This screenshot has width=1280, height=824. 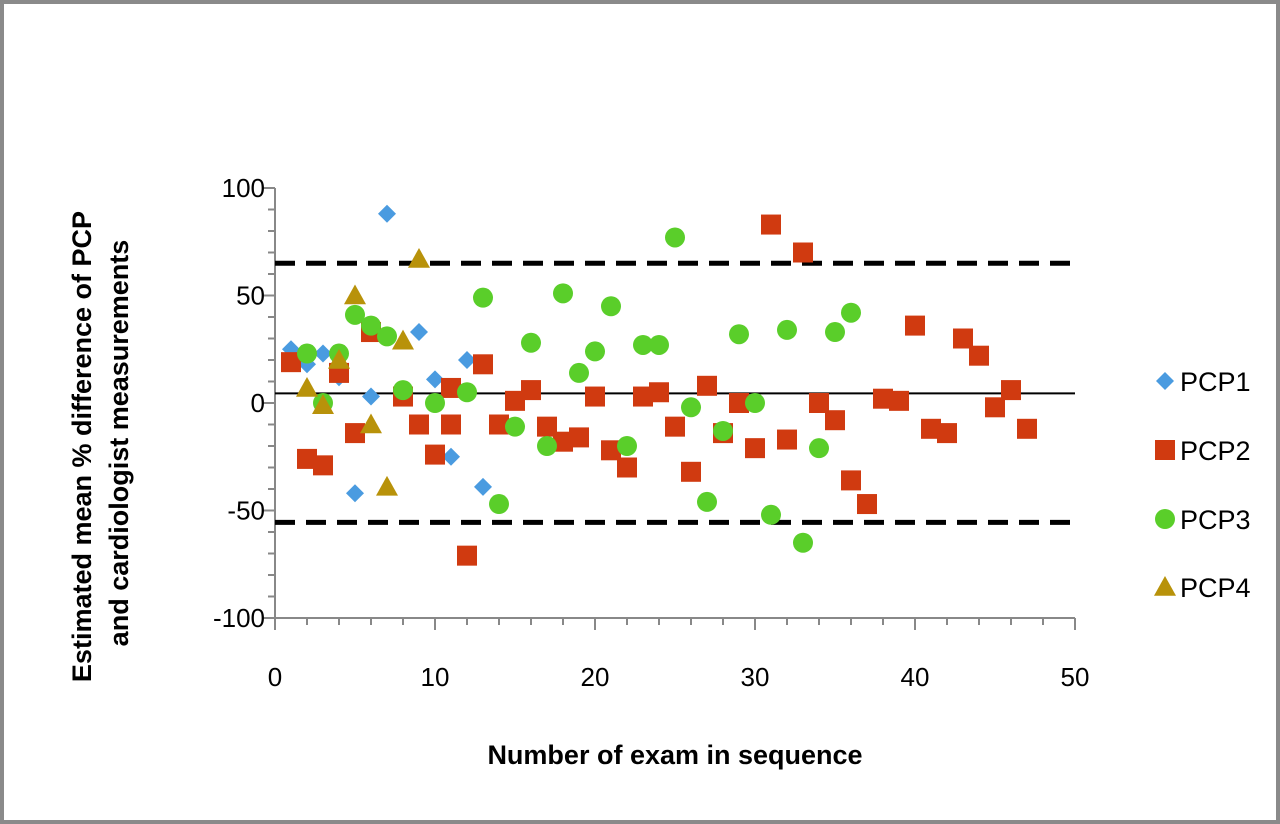 I want to click on x-tick-label: 10, so click(x=435, y=677).